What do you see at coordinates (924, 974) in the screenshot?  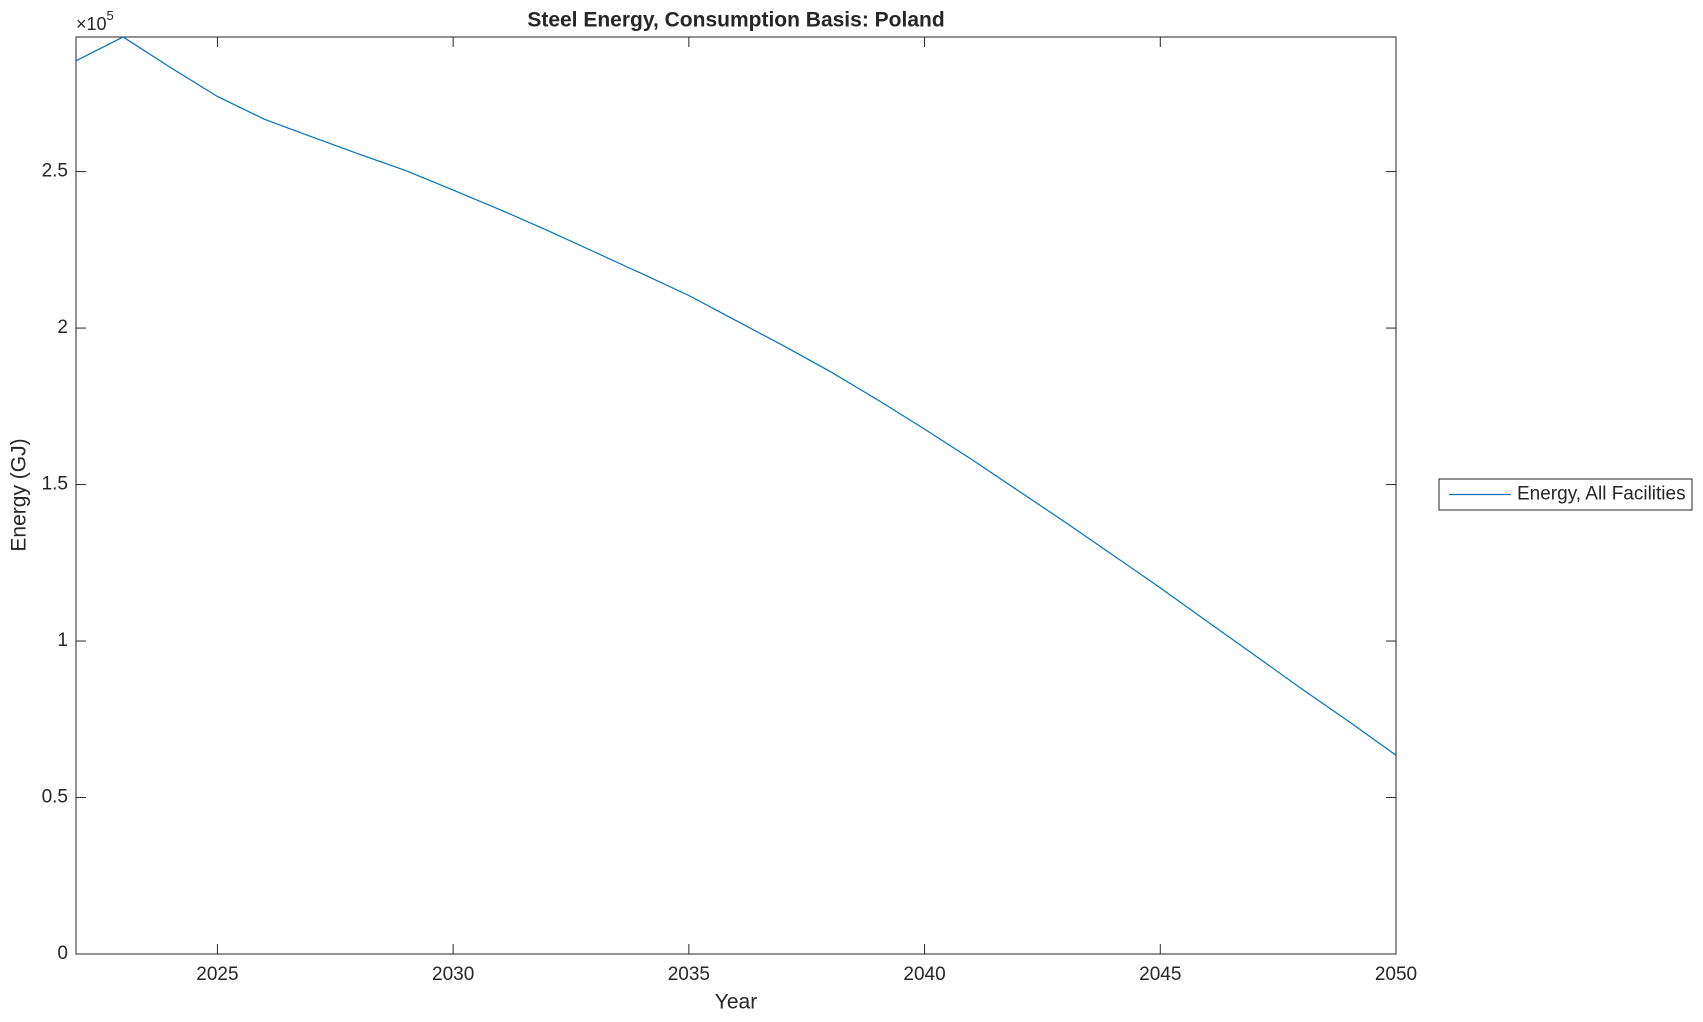 I see `x-tick-label: 2040` at bounding box center [924, 974].